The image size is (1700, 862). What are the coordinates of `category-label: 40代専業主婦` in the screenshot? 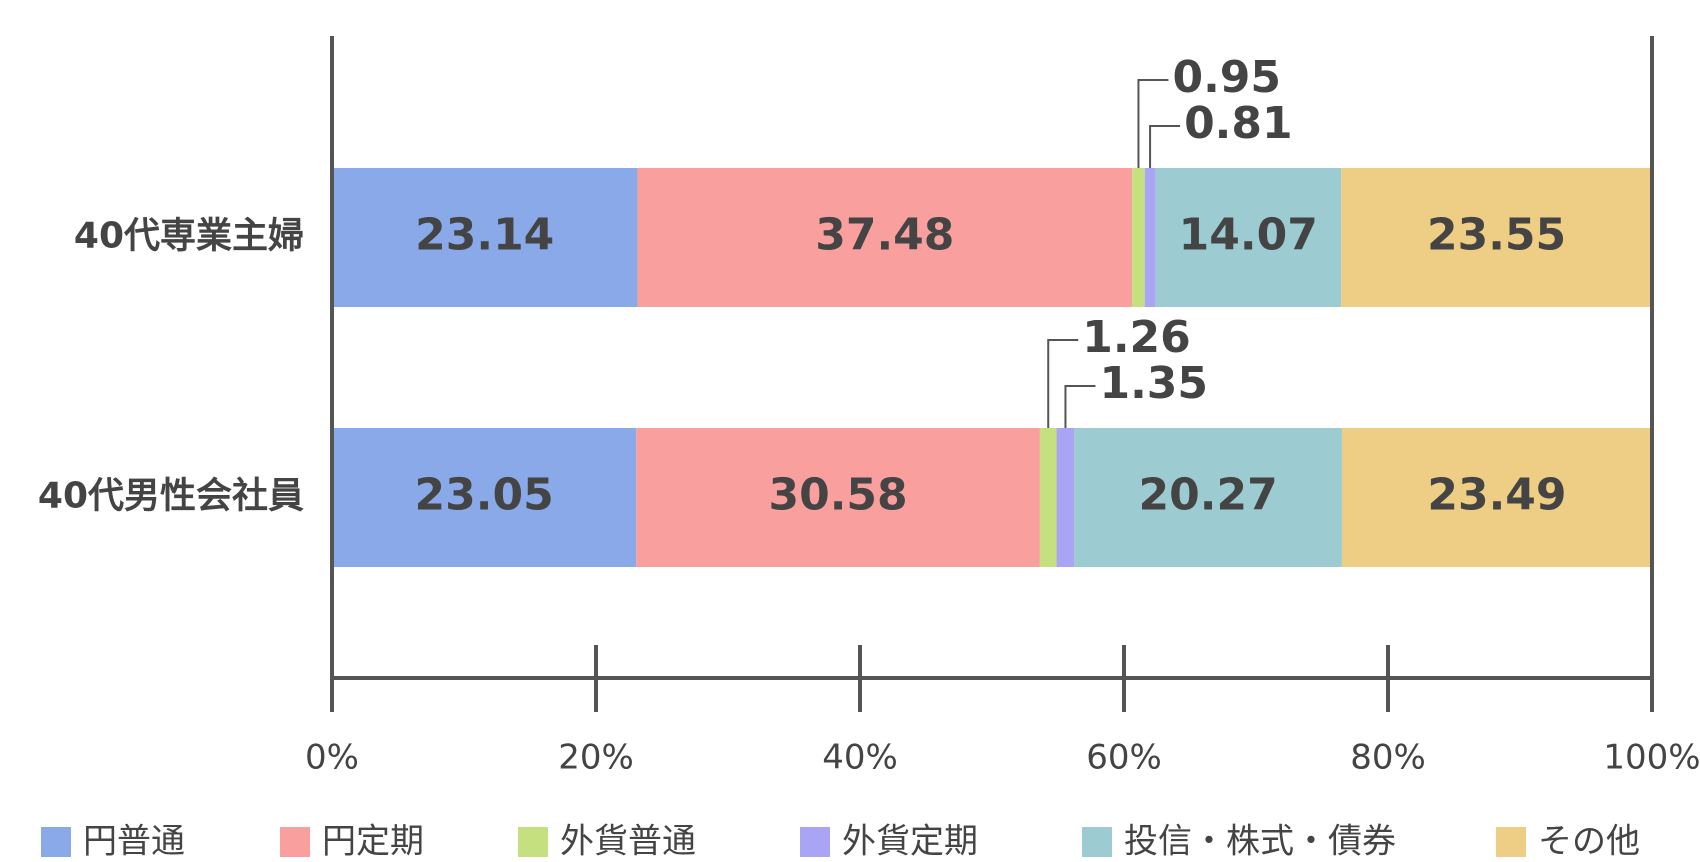 It's located at (189, 236).